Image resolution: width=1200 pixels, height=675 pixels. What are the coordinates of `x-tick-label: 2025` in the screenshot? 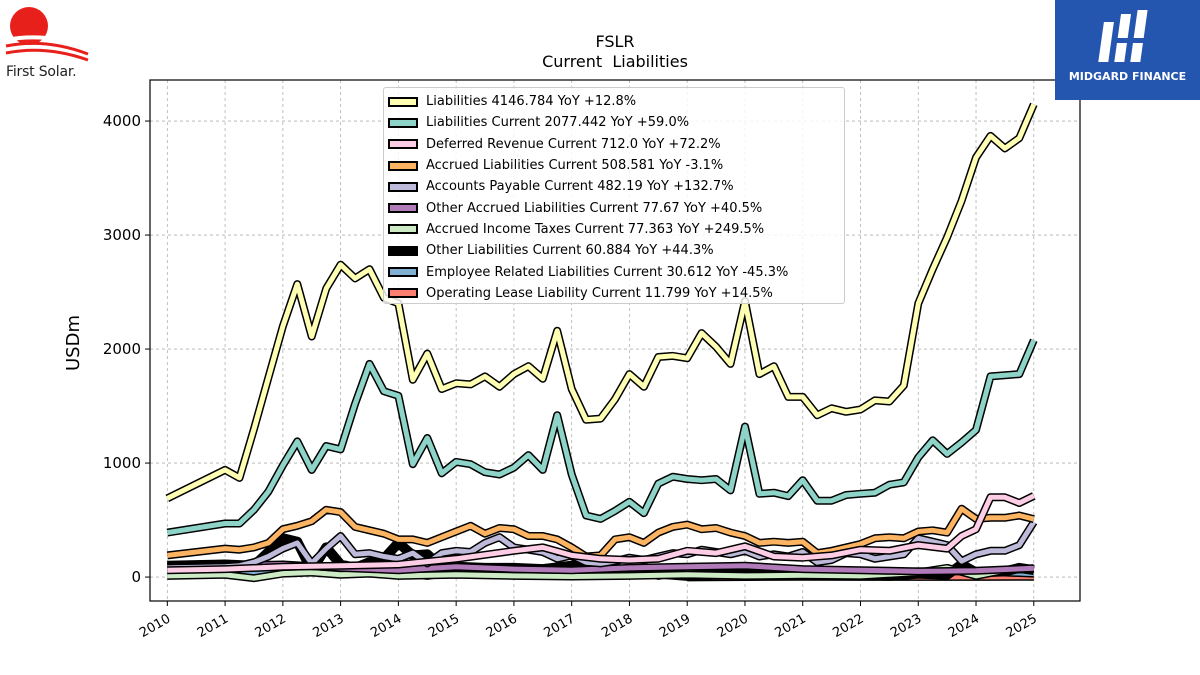 It's located at (1022, 626).